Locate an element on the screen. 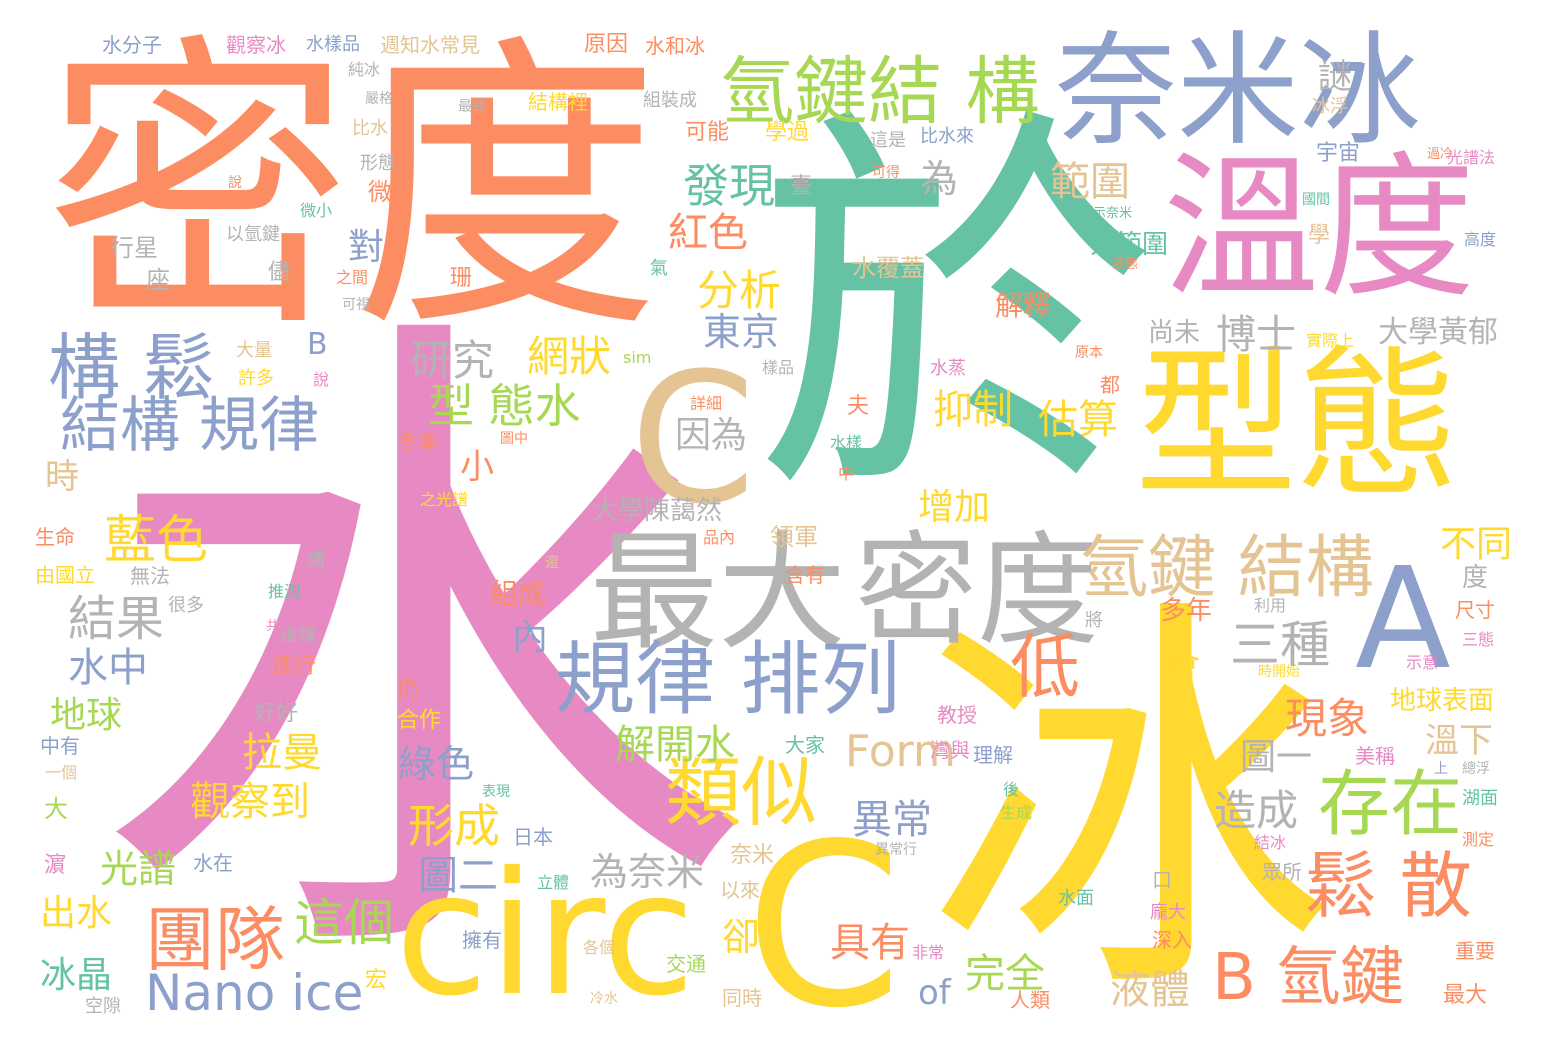 Image resolution: width=1548 pixels, height=1052 pixels. word-155: 品內 is located at coordinates (719, 537).